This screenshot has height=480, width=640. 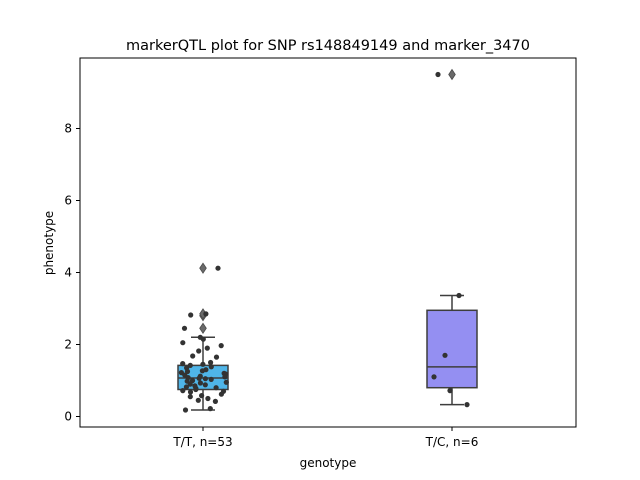 What do you see at coordinates (68, 129) in the screenshot?
I see `y-tick-label-8: 8` at bounding box center [68, 129].